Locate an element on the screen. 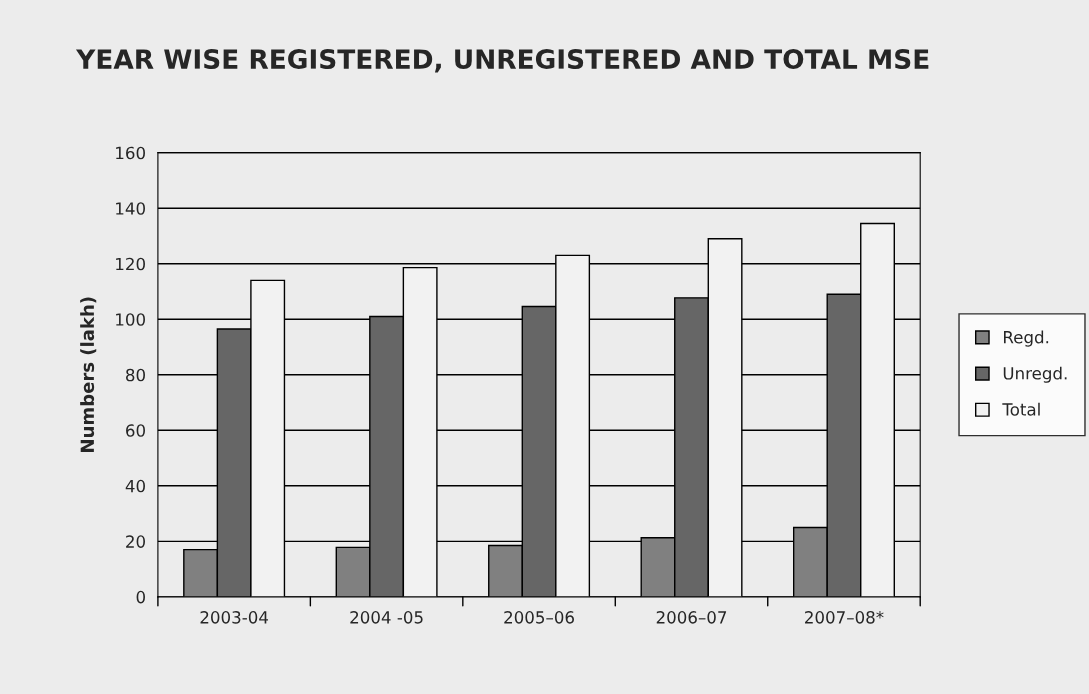  y-tick-label: 100 is located at coordinates (130, 319).